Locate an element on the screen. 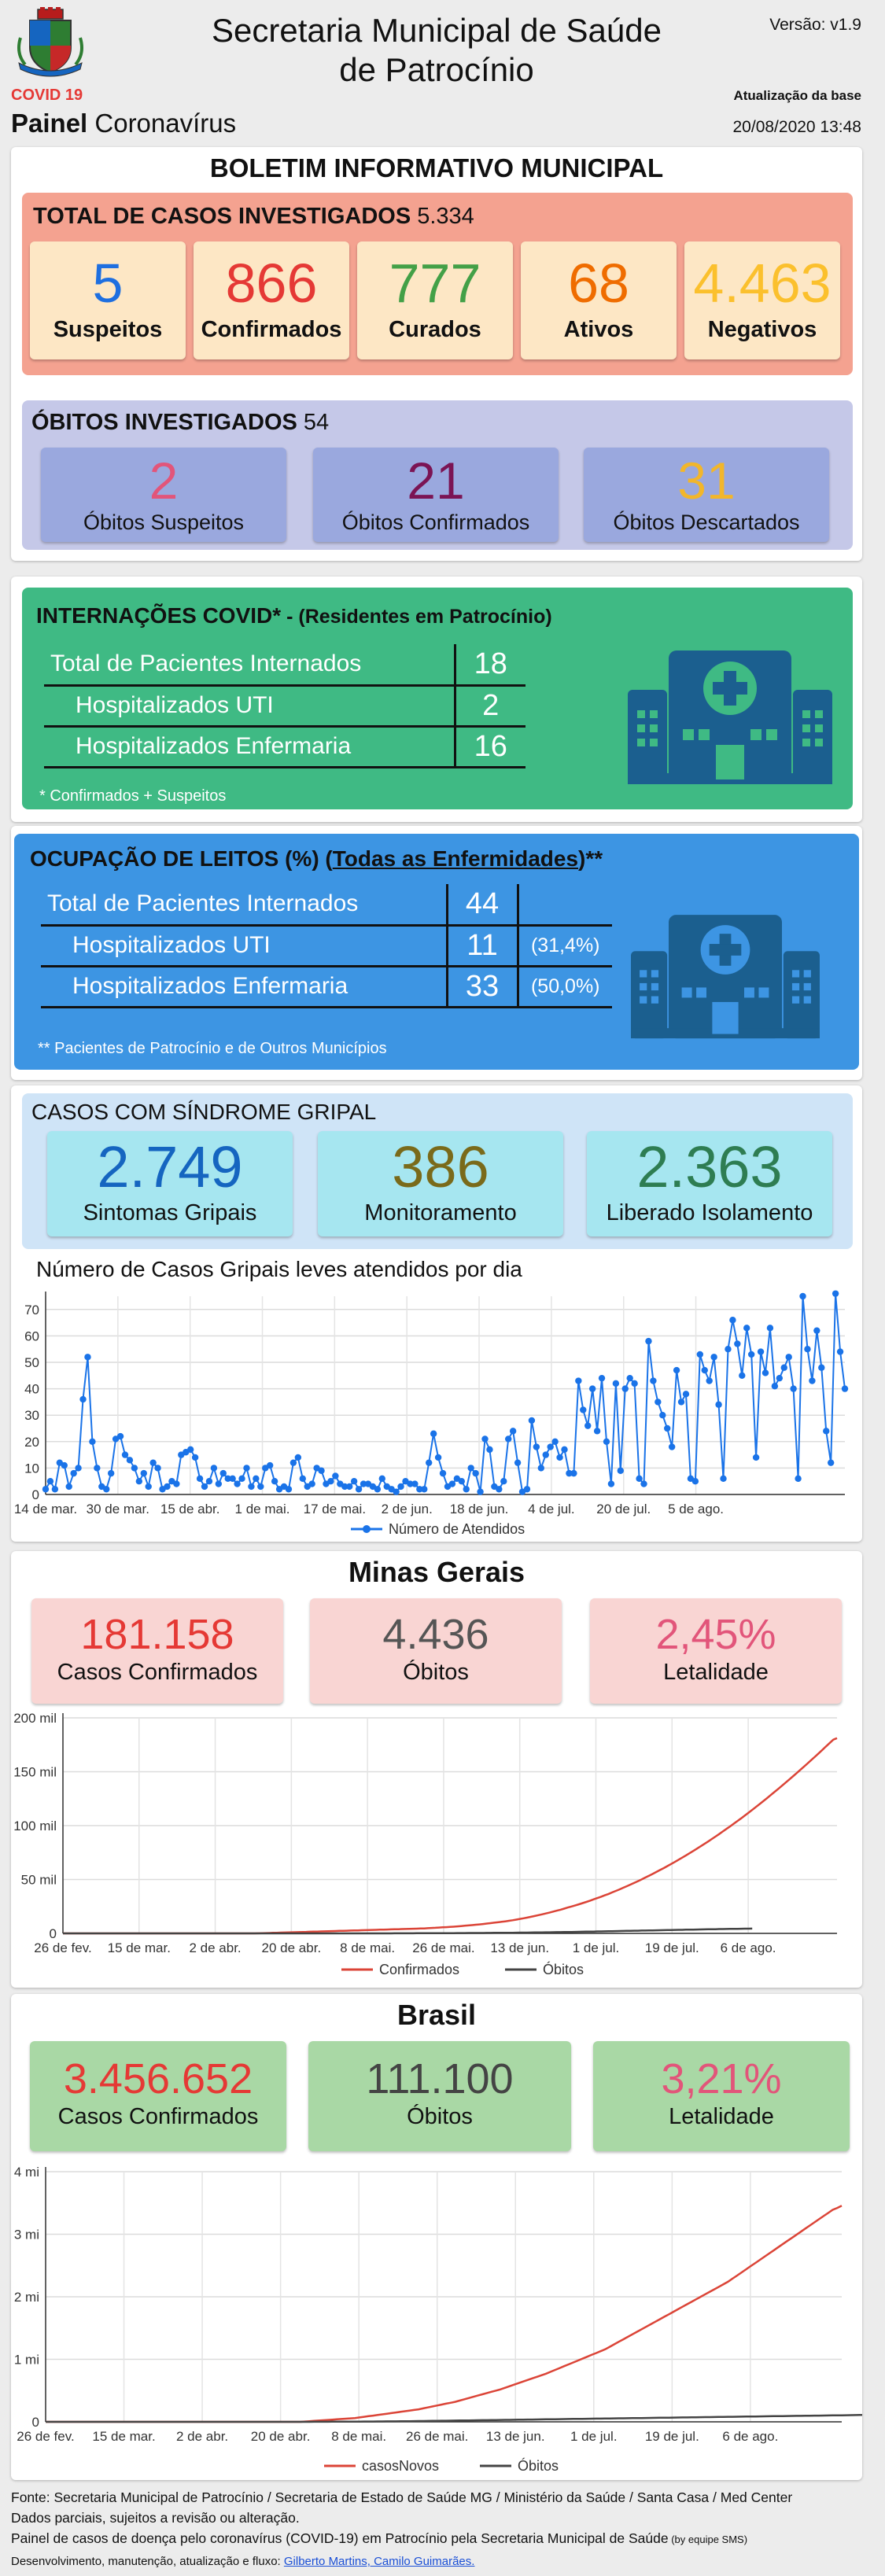 The height and width of the screenshot is (2576, 885). gripal-title: CASOS COM SÍNDROME GRIPAL is located at coordinates (204, 1112).